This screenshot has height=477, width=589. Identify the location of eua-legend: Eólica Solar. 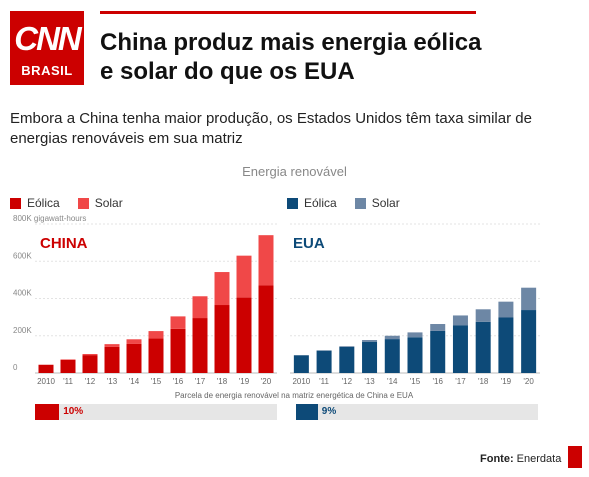
(352, 203).